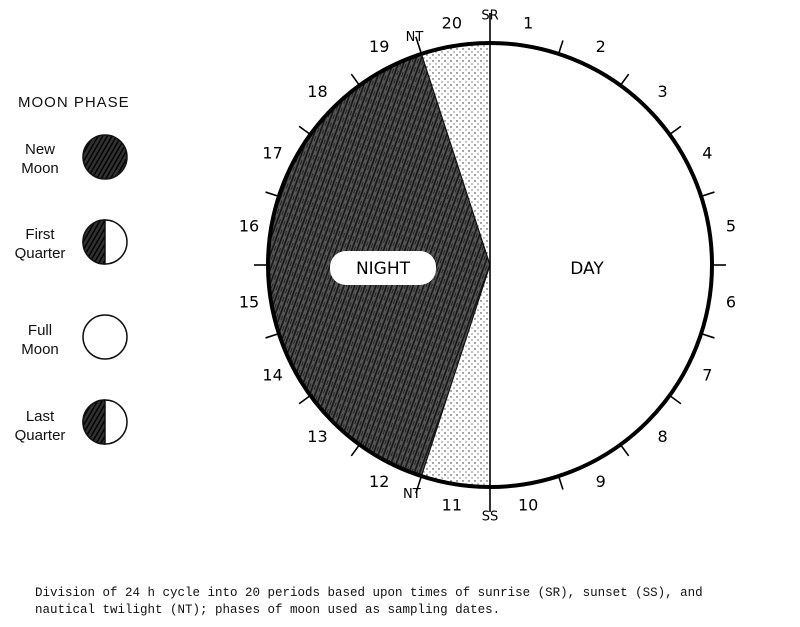 The image size is (800, 627). I want to click on label-line: Last, so click(40, 416).